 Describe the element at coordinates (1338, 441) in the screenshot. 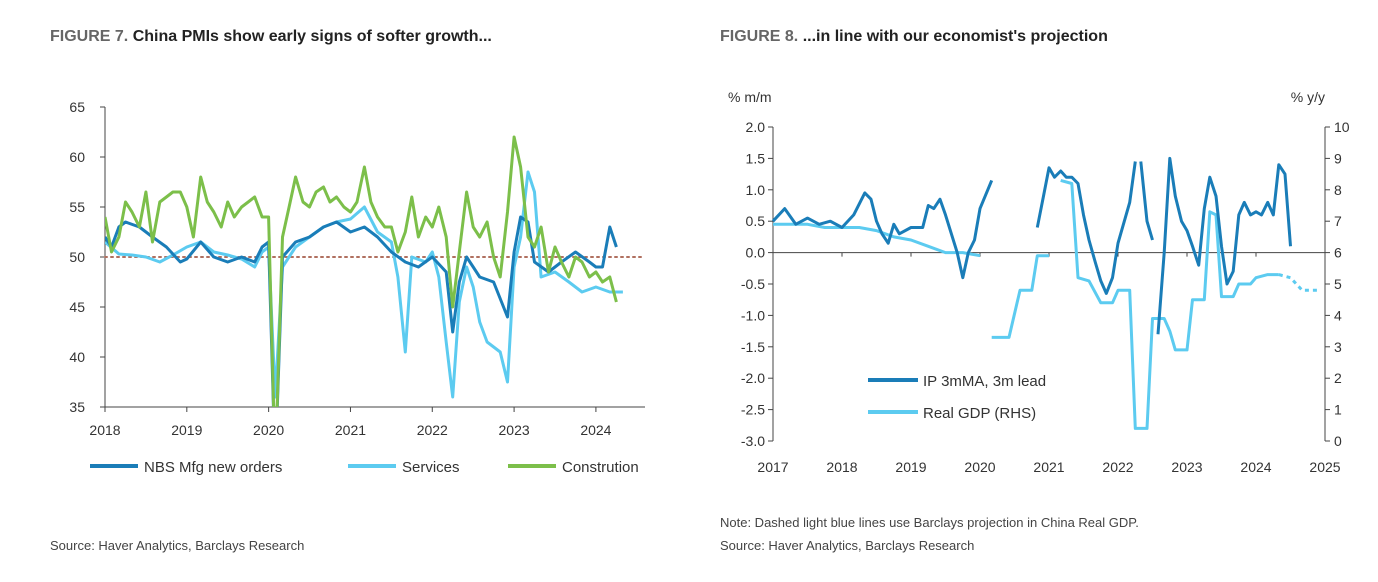

I see `fig8-right-tick-label: 0` at that location.